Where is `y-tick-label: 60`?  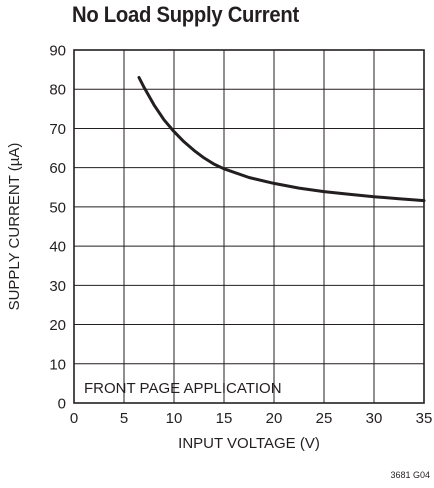 y-tick-label: 60 is located at coordinates (57, 168).